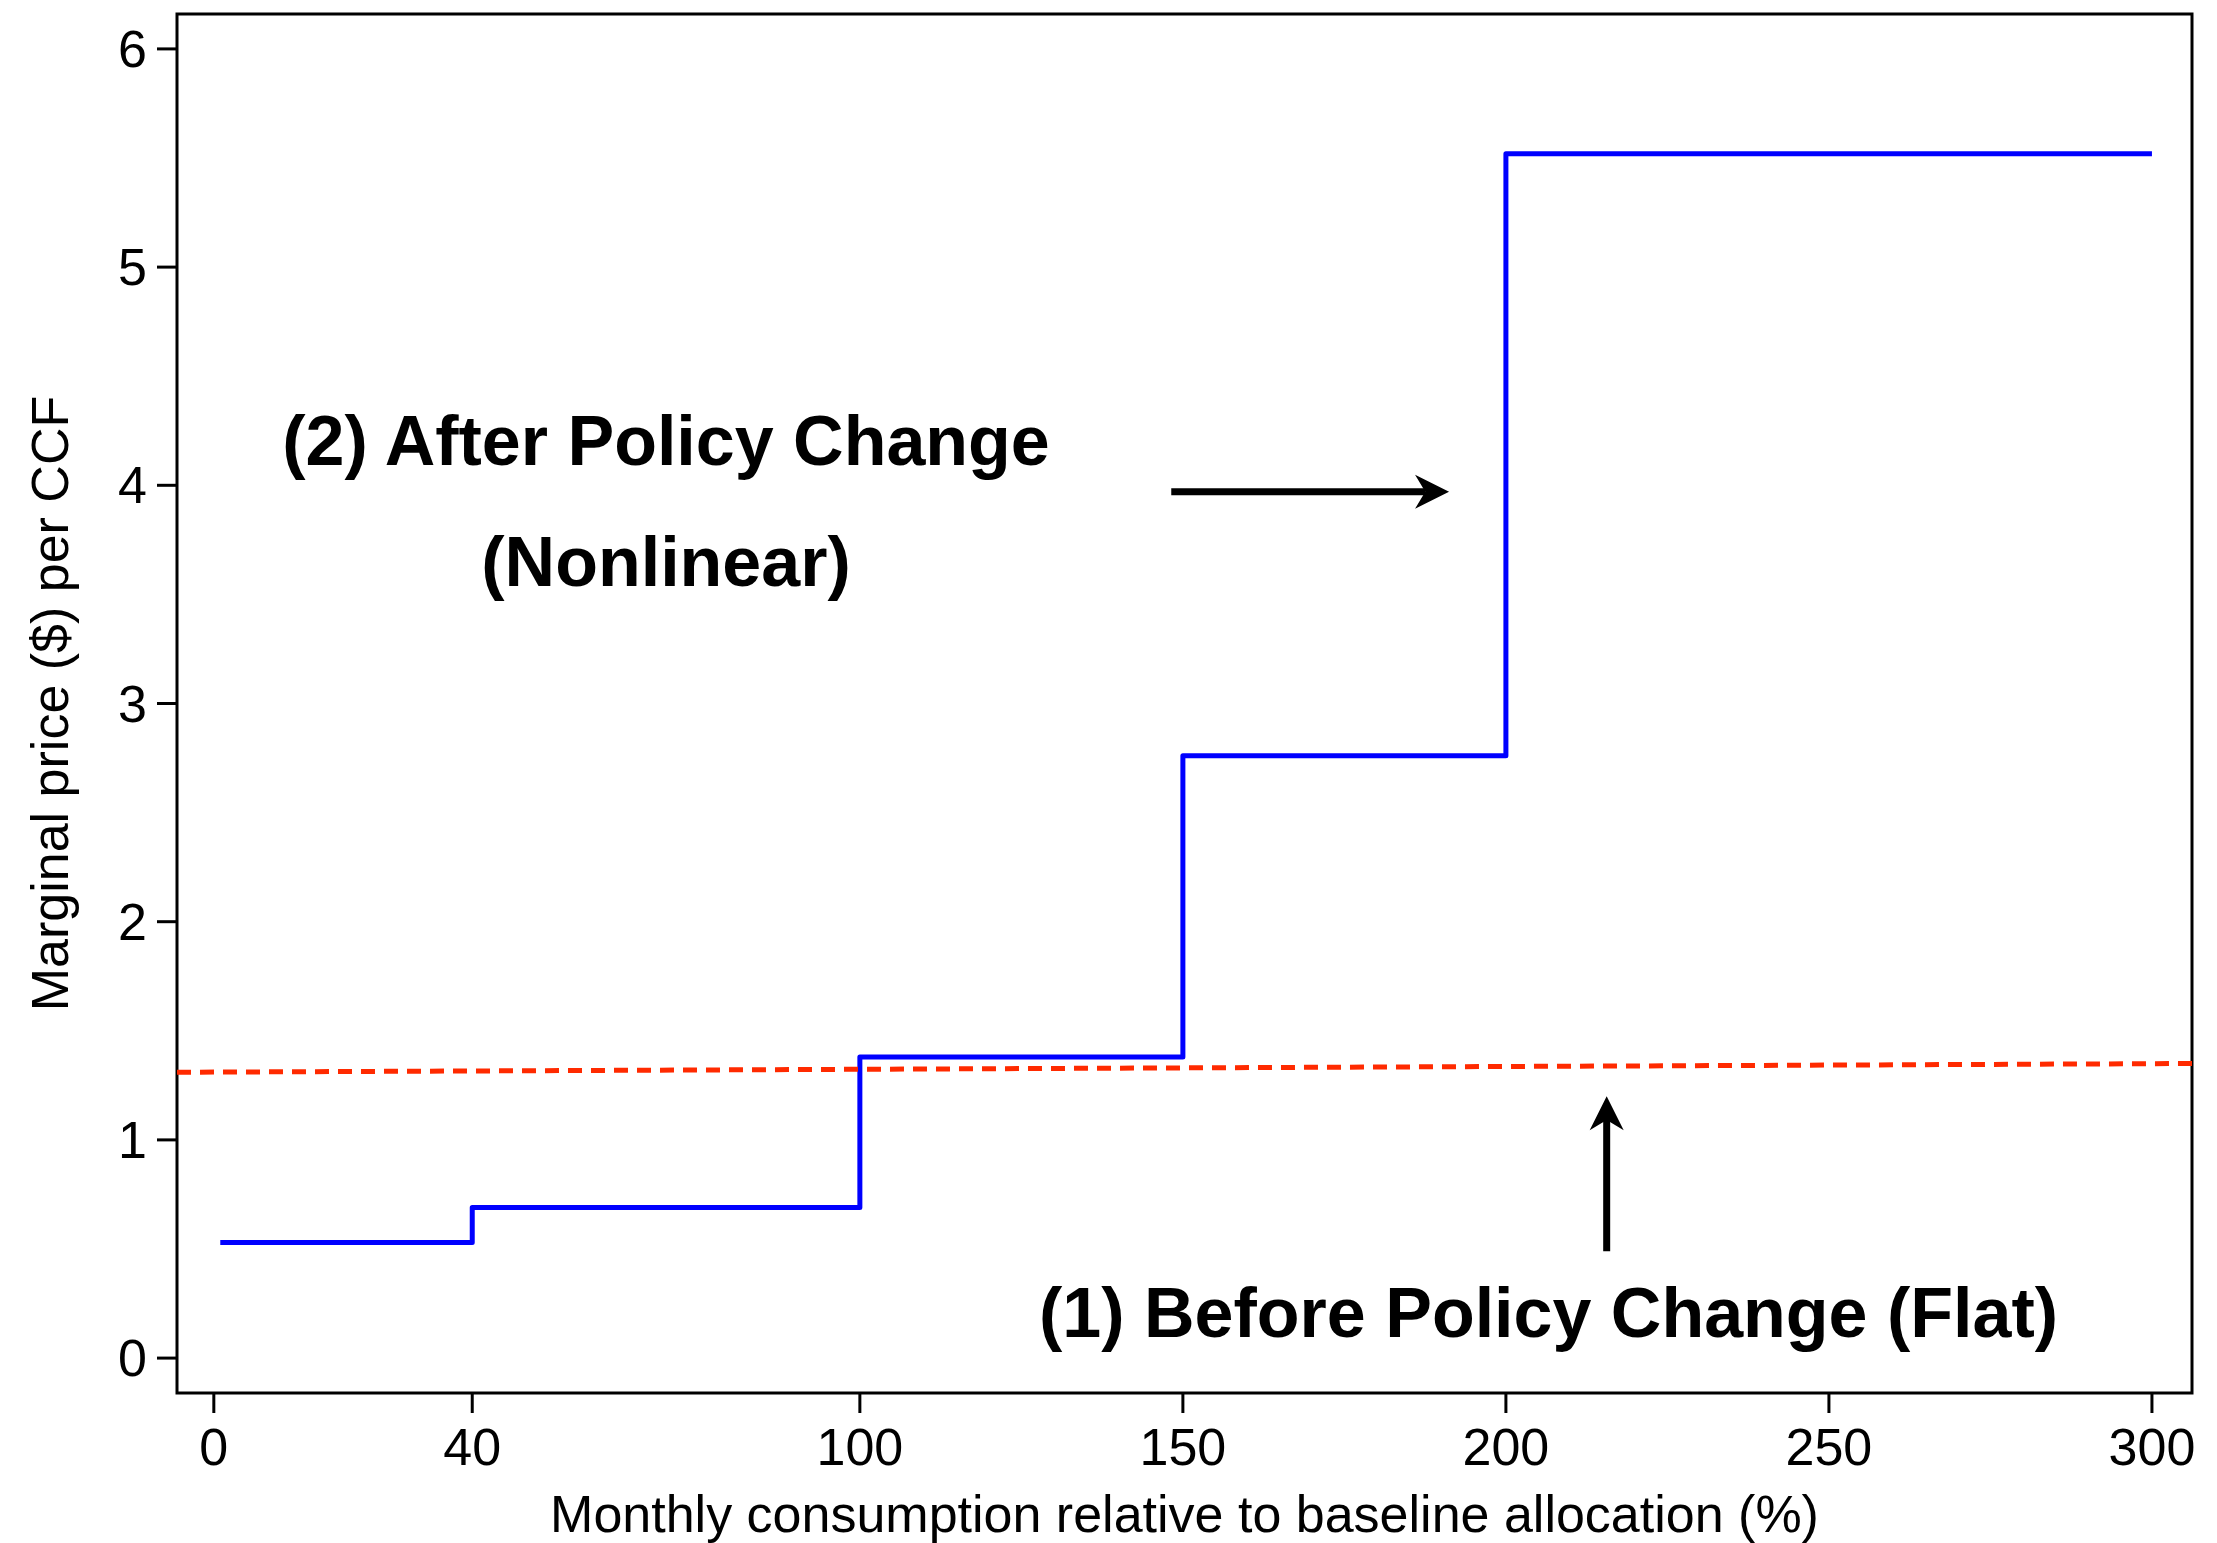 The width and height of the screenshot is (2217, 1543). I want to click on annotation: (2) After Policy Change (Nonlinear), so click(666, 502).